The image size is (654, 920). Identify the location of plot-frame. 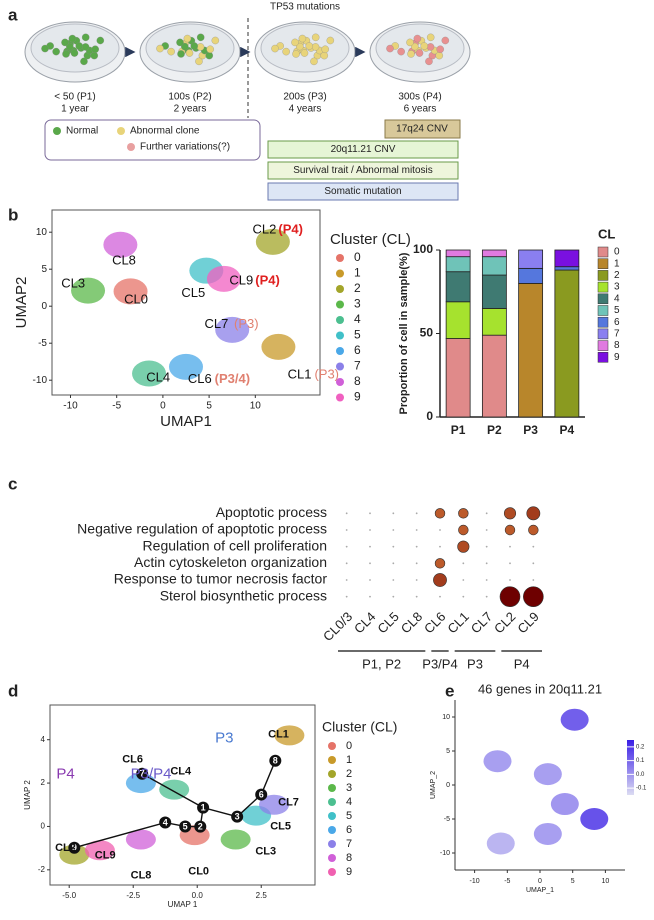
(182, 795).